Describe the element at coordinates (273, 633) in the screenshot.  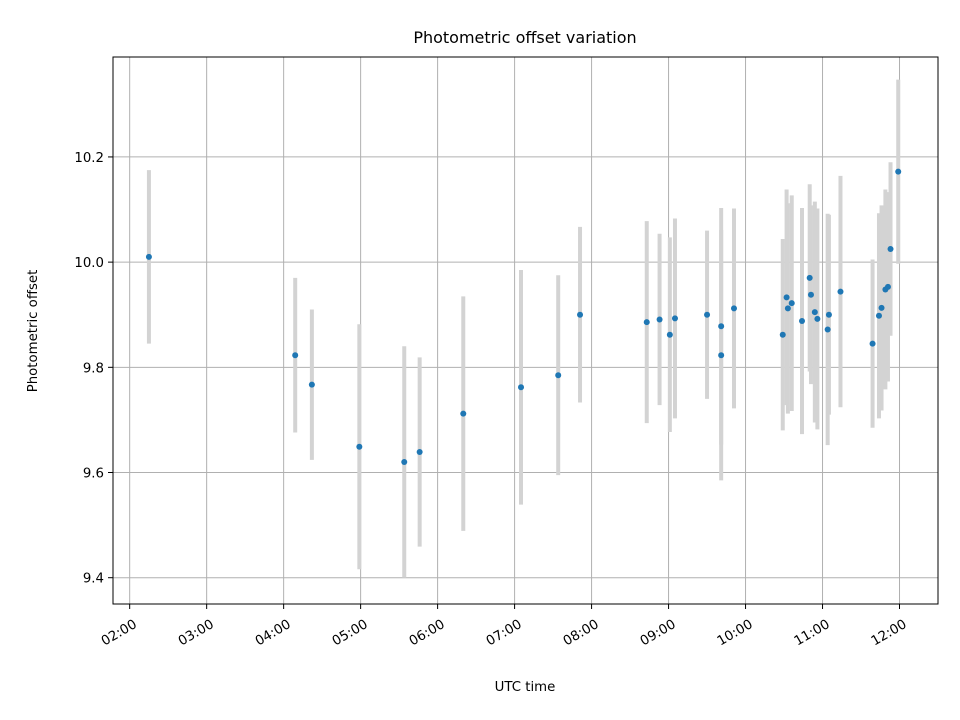
I see `x-tick-label: 04:00` at that location.